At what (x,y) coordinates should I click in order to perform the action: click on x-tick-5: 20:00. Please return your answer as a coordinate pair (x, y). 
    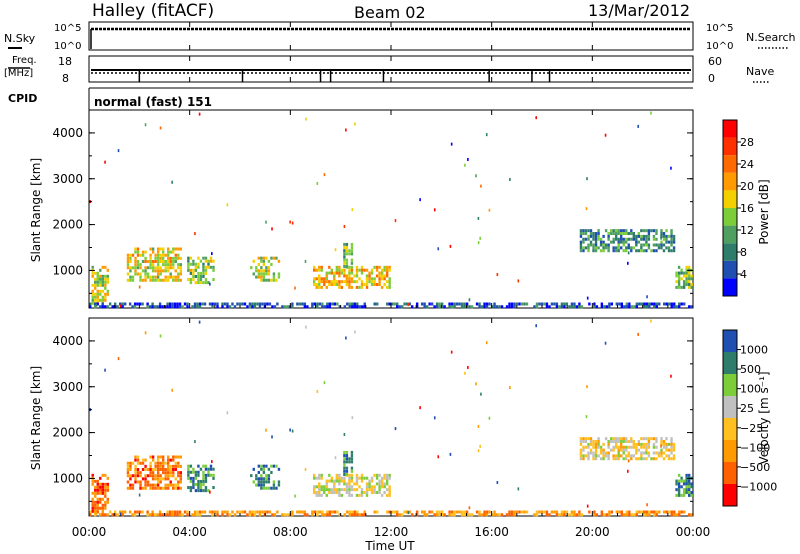
    Looking at the image, I should click on (592, 532).